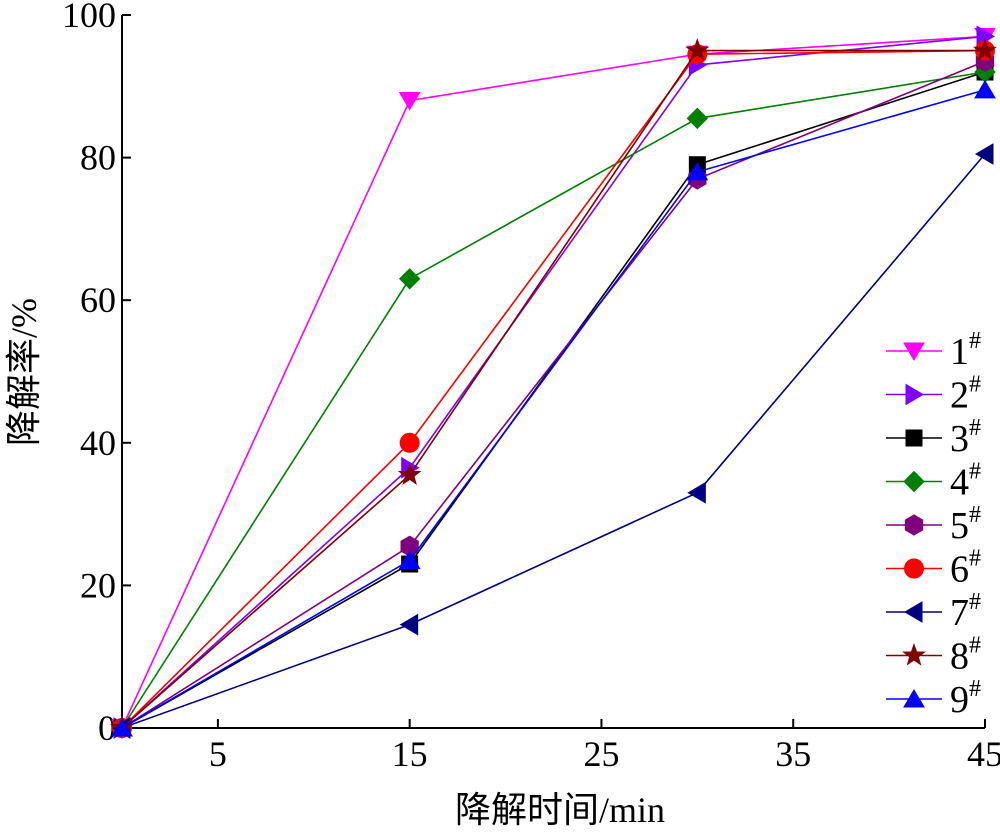  What do you see at coordinates (933, 568) in the screenshot?
I see `legend-item-6: 6#` at bounding box center [933, 568].